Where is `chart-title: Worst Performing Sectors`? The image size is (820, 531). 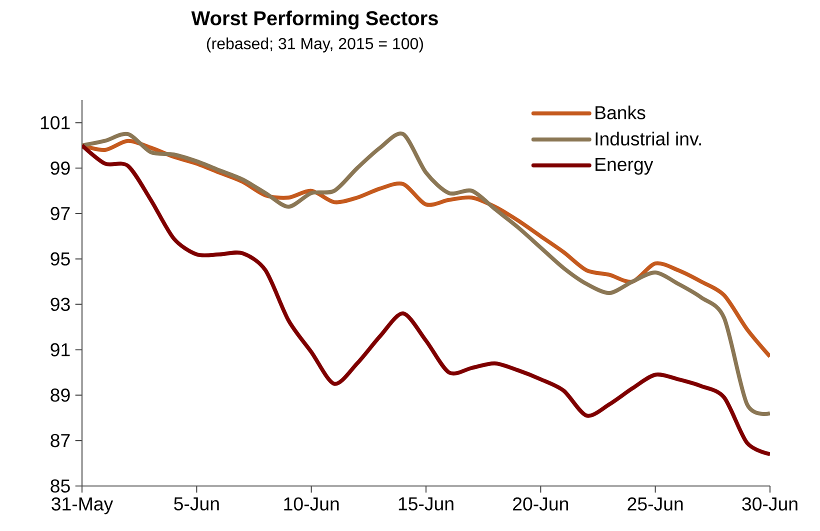 chart-title: Worst Performing Sectors is located at coordinates (314, 20).